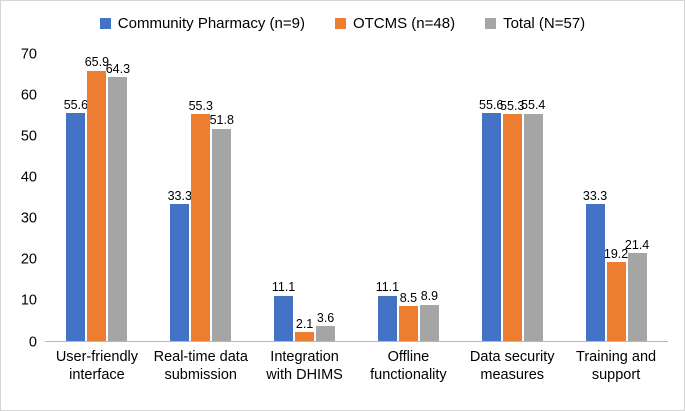 The image size is (685, 411). What do you see at coordinates (533, 105) in the screenshot?
I see `data-label: 55.4` at bounding box center [533, 105].